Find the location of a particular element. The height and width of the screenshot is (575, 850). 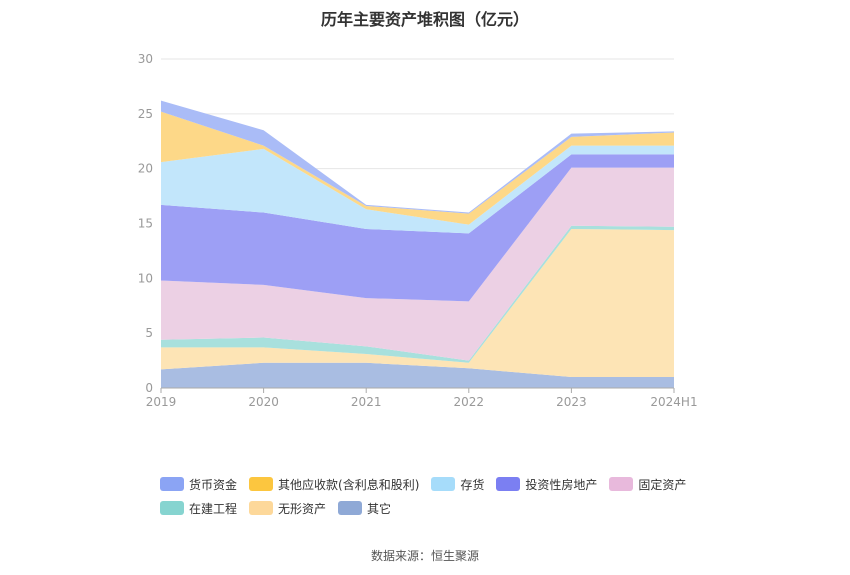

x-tick-label: 2024H1 is located at coordinates (673, 402).